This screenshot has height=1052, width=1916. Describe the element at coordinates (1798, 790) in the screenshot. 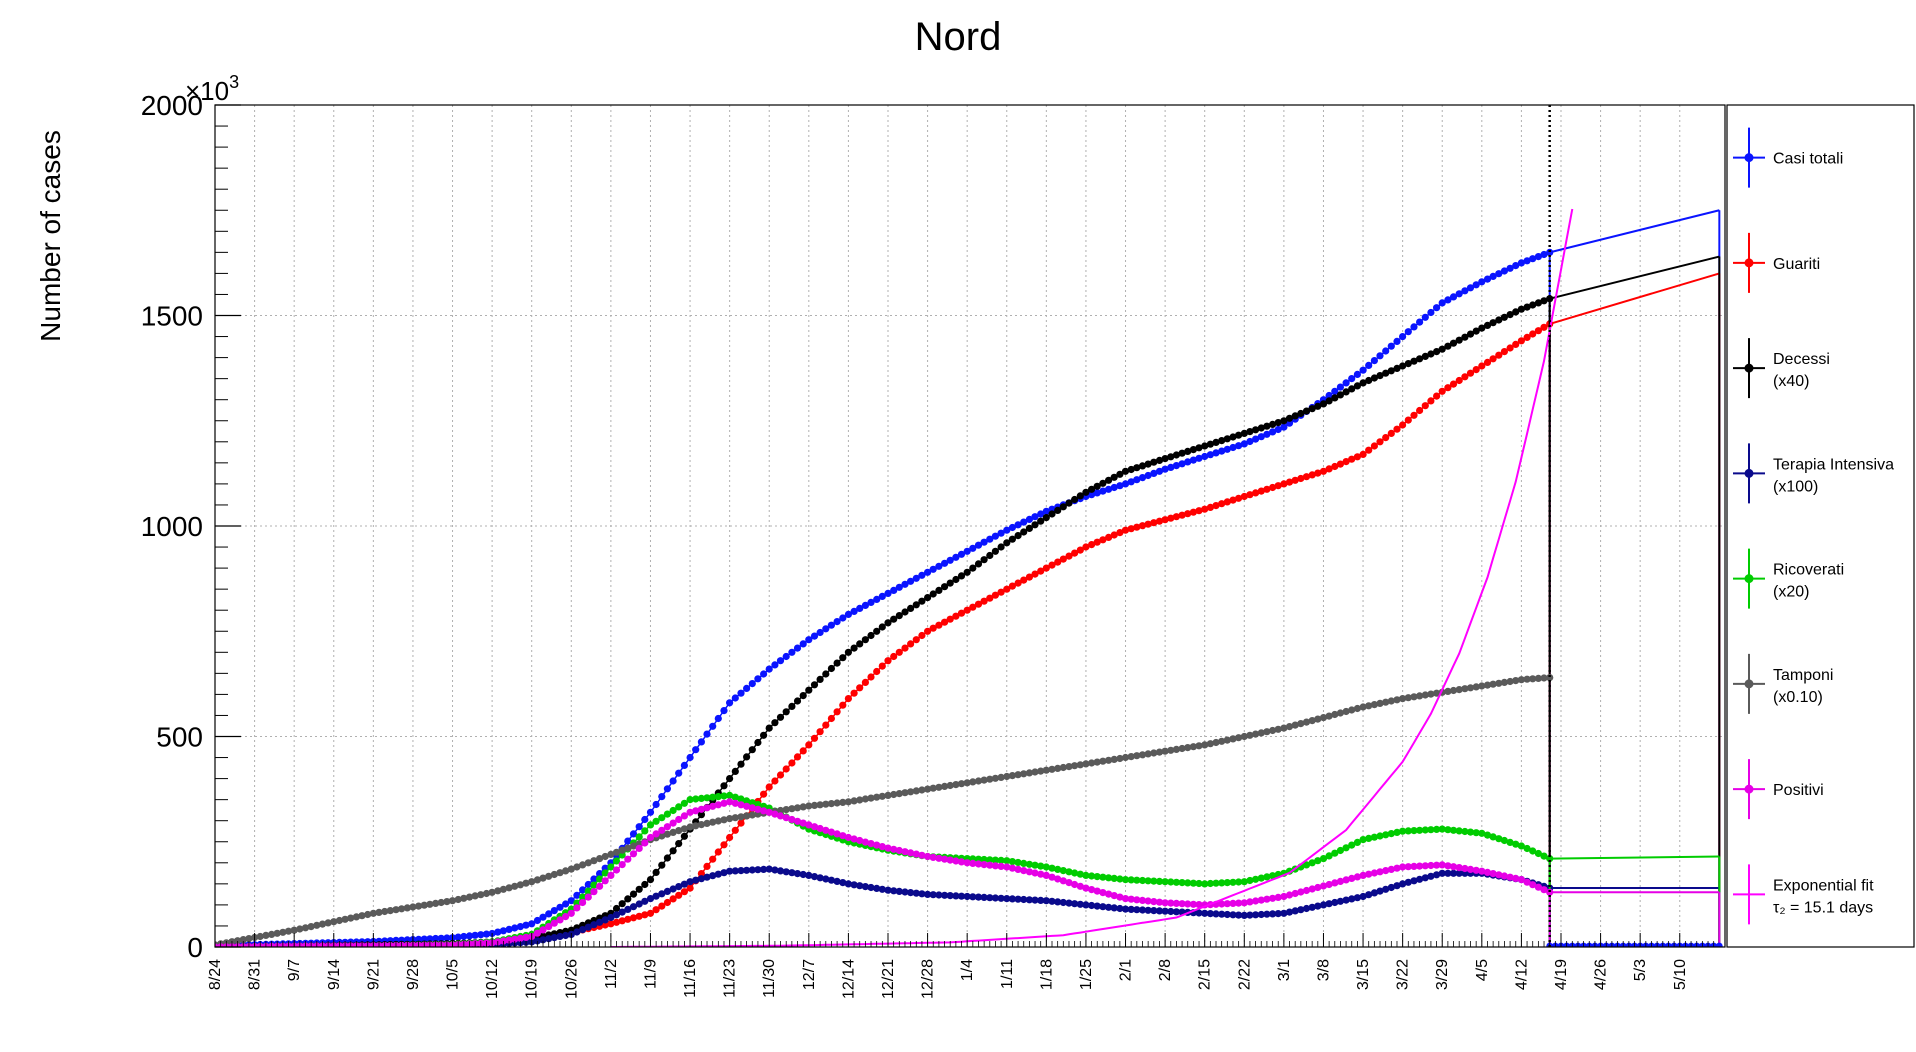

I see `legend-label: Positivi` at that location.